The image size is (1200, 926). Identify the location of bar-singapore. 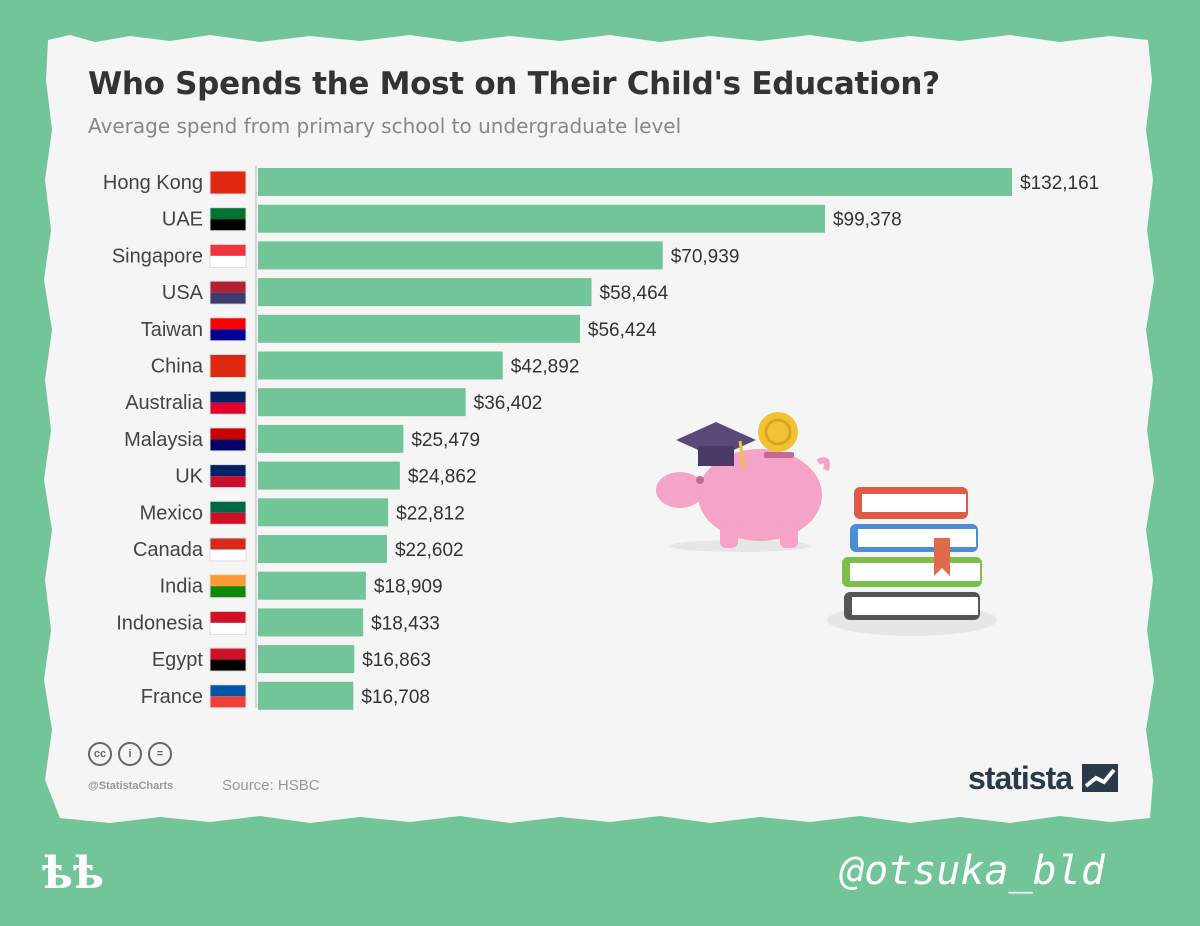
(460, 255).